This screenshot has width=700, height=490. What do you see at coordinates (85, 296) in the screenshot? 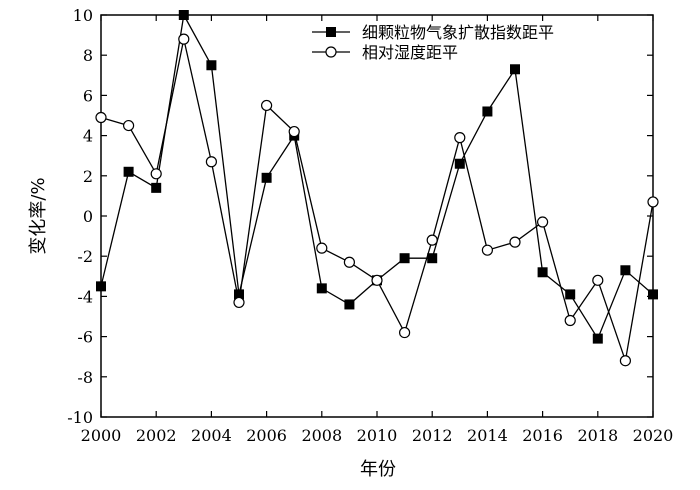
I see `y-tick-label: -4` at bounding box center [85, 296].